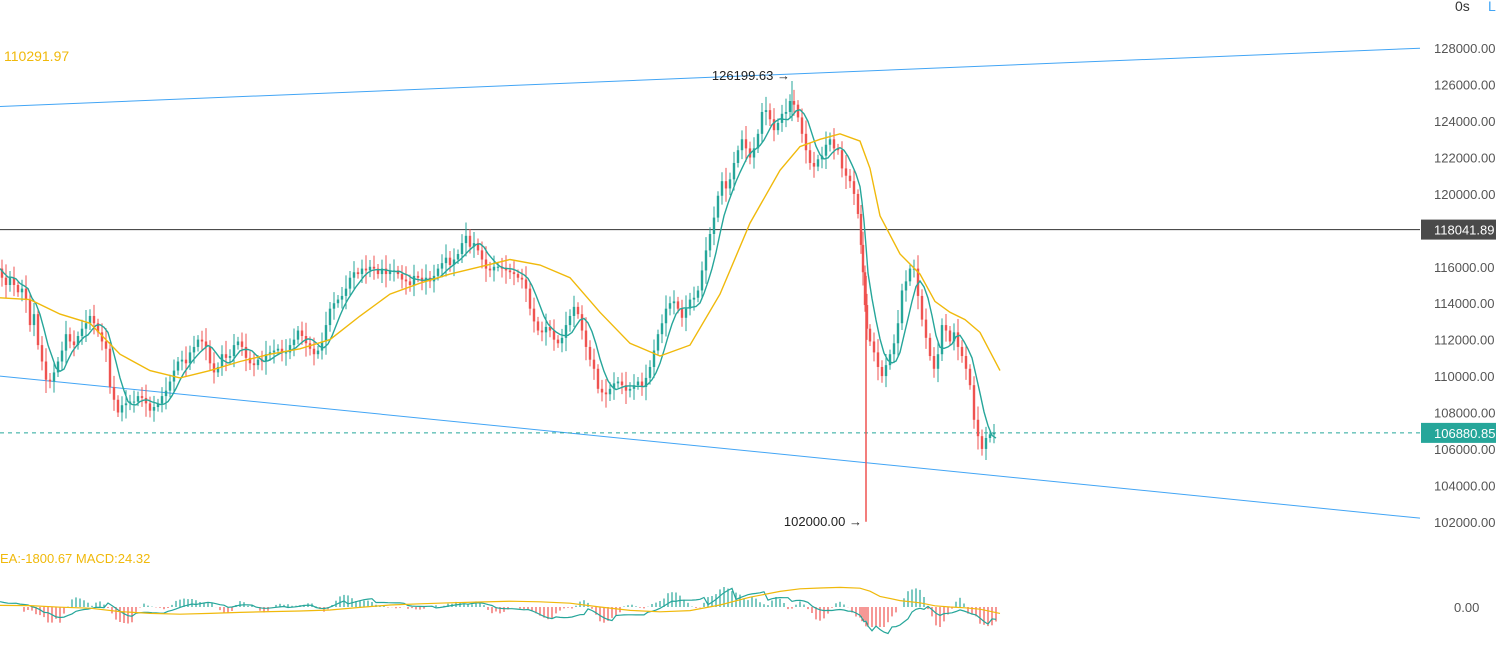  Describe the element at coordinates (1466, 607) in the screenshot. I see `macd-zero-label: 0.00` at that location.